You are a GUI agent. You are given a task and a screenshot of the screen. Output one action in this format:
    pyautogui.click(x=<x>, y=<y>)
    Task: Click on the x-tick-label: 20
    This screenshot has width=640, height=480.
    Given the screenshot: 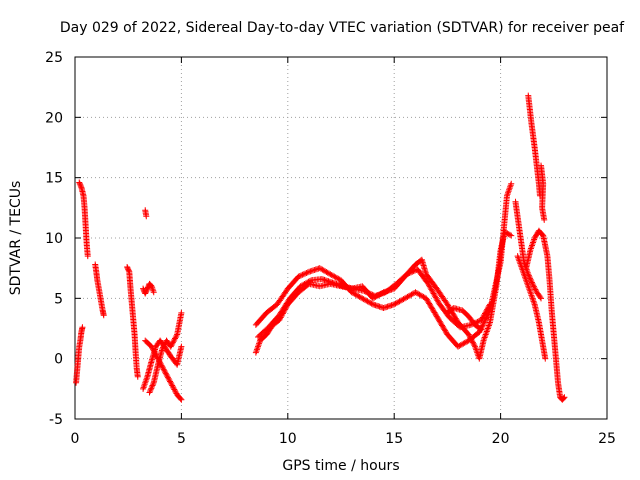 What is the action you would take?
    pyautogui.click(x=501, y=439)
    